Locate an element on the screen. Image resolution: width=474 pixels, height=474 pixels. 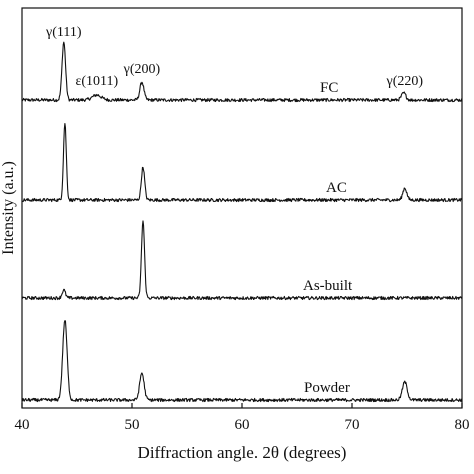
x-tick-label: 40 is located at coordinates (22, 425).